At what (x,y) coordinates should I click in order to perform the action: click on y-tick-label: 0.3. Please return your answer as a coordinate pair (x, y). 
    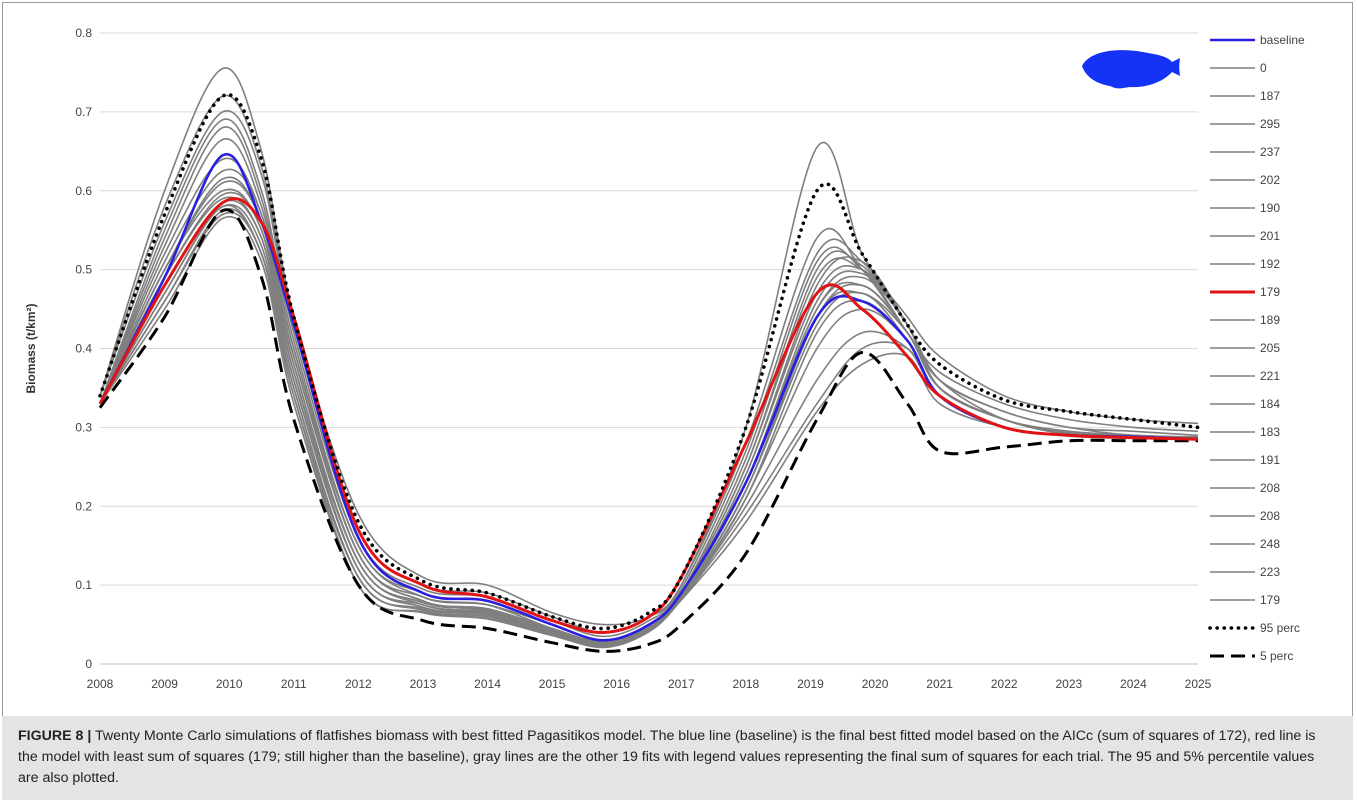
    Looking at the image, I should click on (83, 427).